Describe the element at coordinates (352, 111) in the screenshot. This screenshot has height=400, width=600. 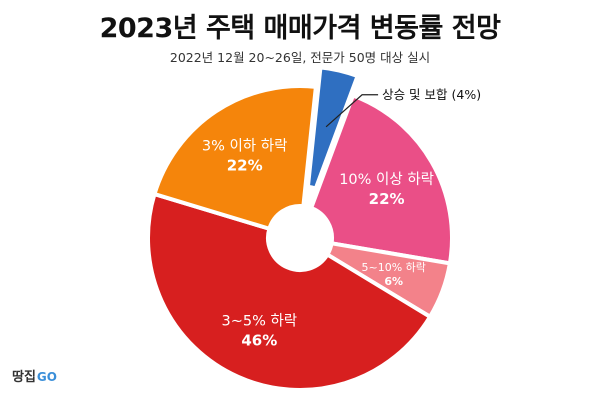
I see `callout-line` at that location.